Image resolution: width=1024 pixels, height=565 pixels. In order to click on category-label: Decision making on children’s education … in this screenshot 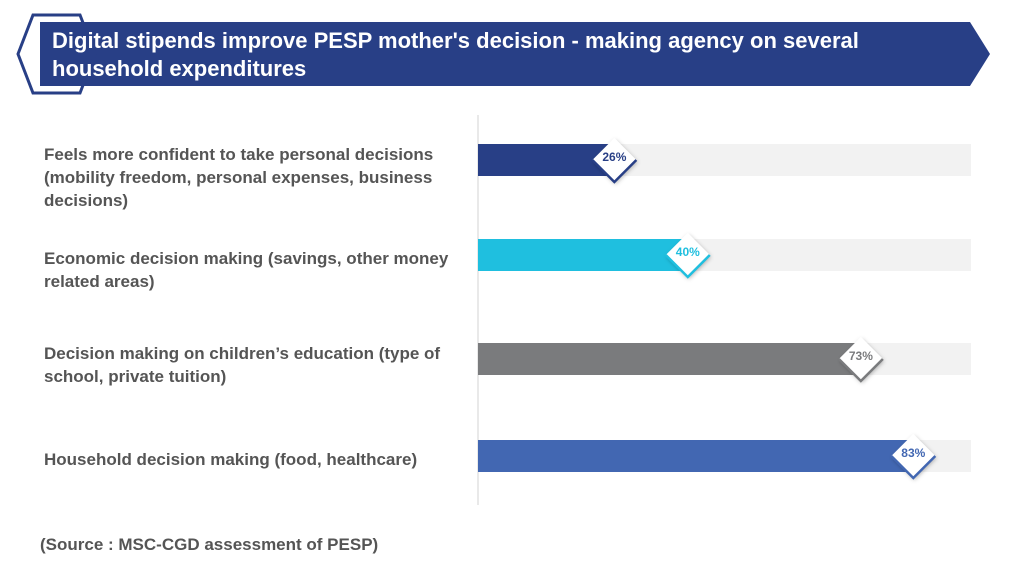, I will do `click(242, 365)`.